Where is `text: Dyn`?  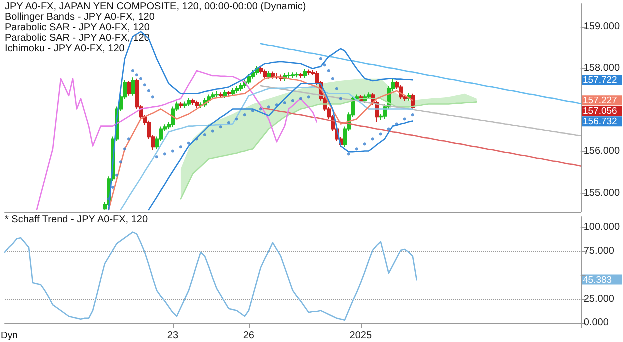
text: Dyn is located at coordinates (9, 336).